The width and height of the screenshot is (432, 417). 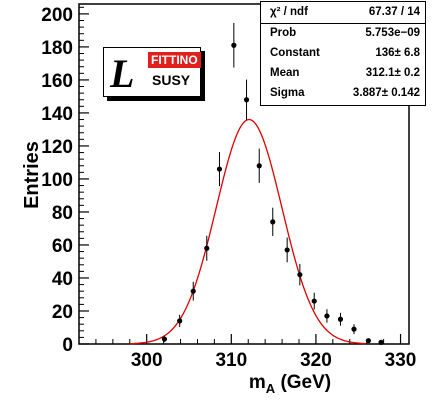 I want to click on y-tick-label: 100, so click(x=57, y=180).